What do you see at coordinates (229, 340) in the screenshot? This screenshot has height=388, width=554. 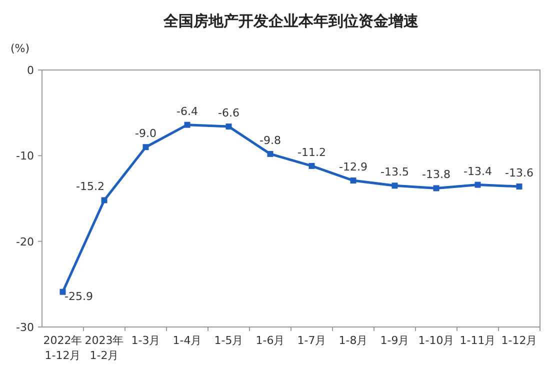 I see `x-tick-label: 1-5月` at bounding box center [229, 340].